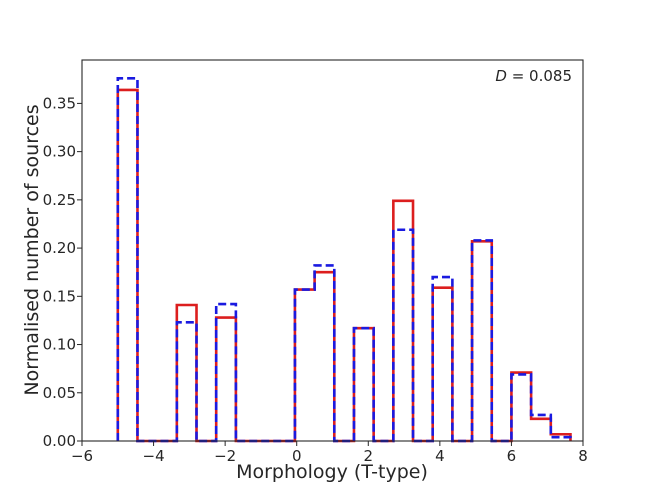 This screenshot has height=504, width=648. I want to click on x-tick-label: 0, so click(297, 456).